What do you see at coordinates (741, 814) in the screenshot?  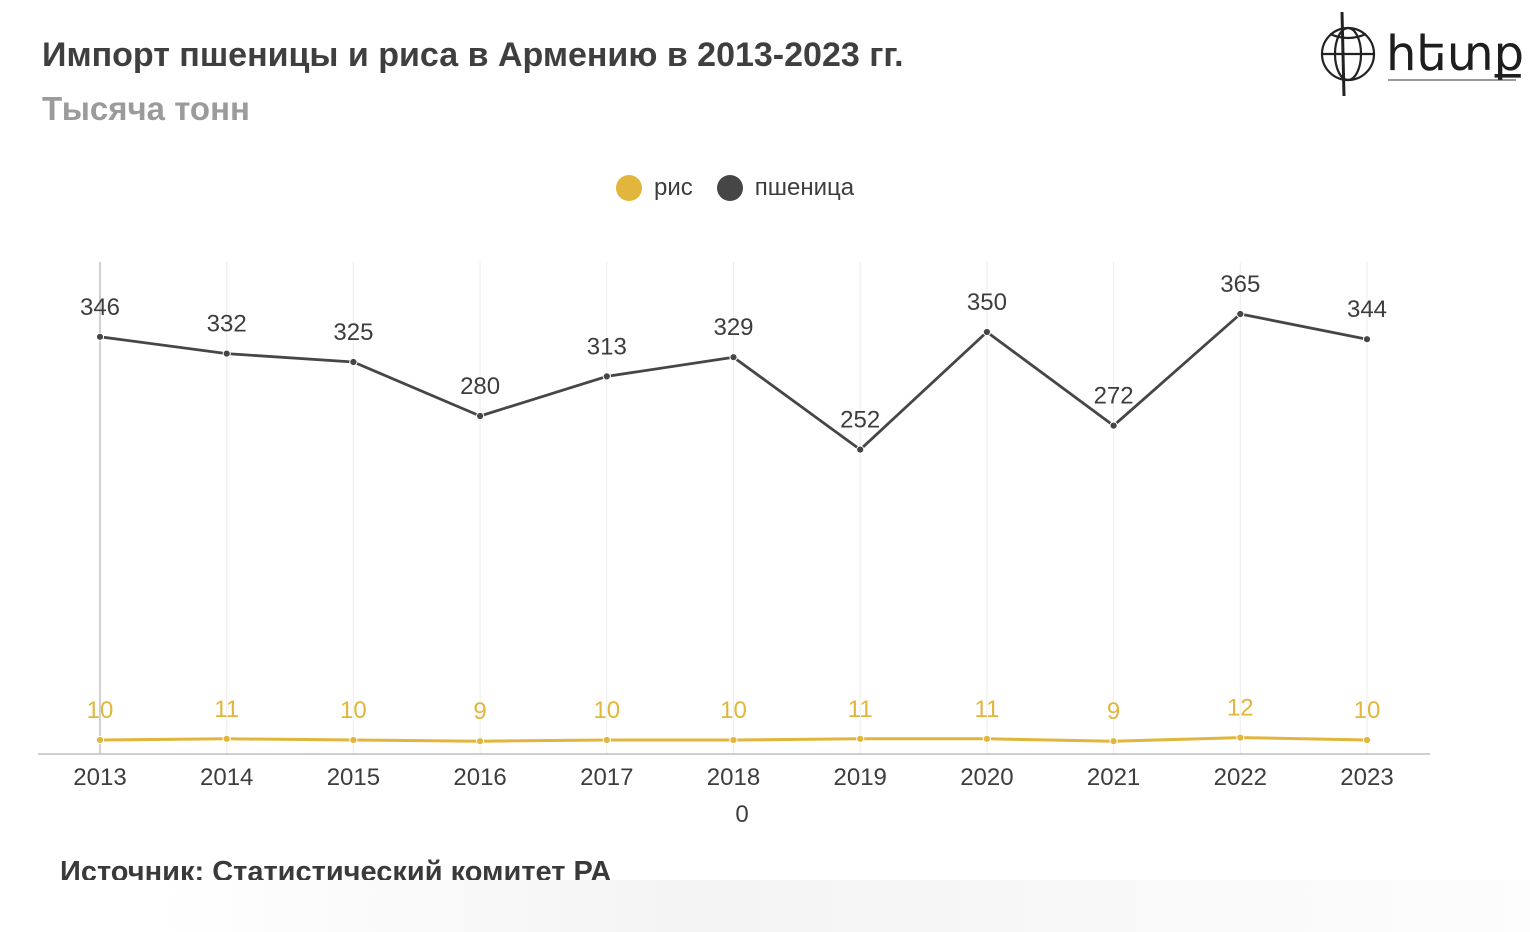 I see `x-axis-extra-label: 0` at bounding box center [741, 814].